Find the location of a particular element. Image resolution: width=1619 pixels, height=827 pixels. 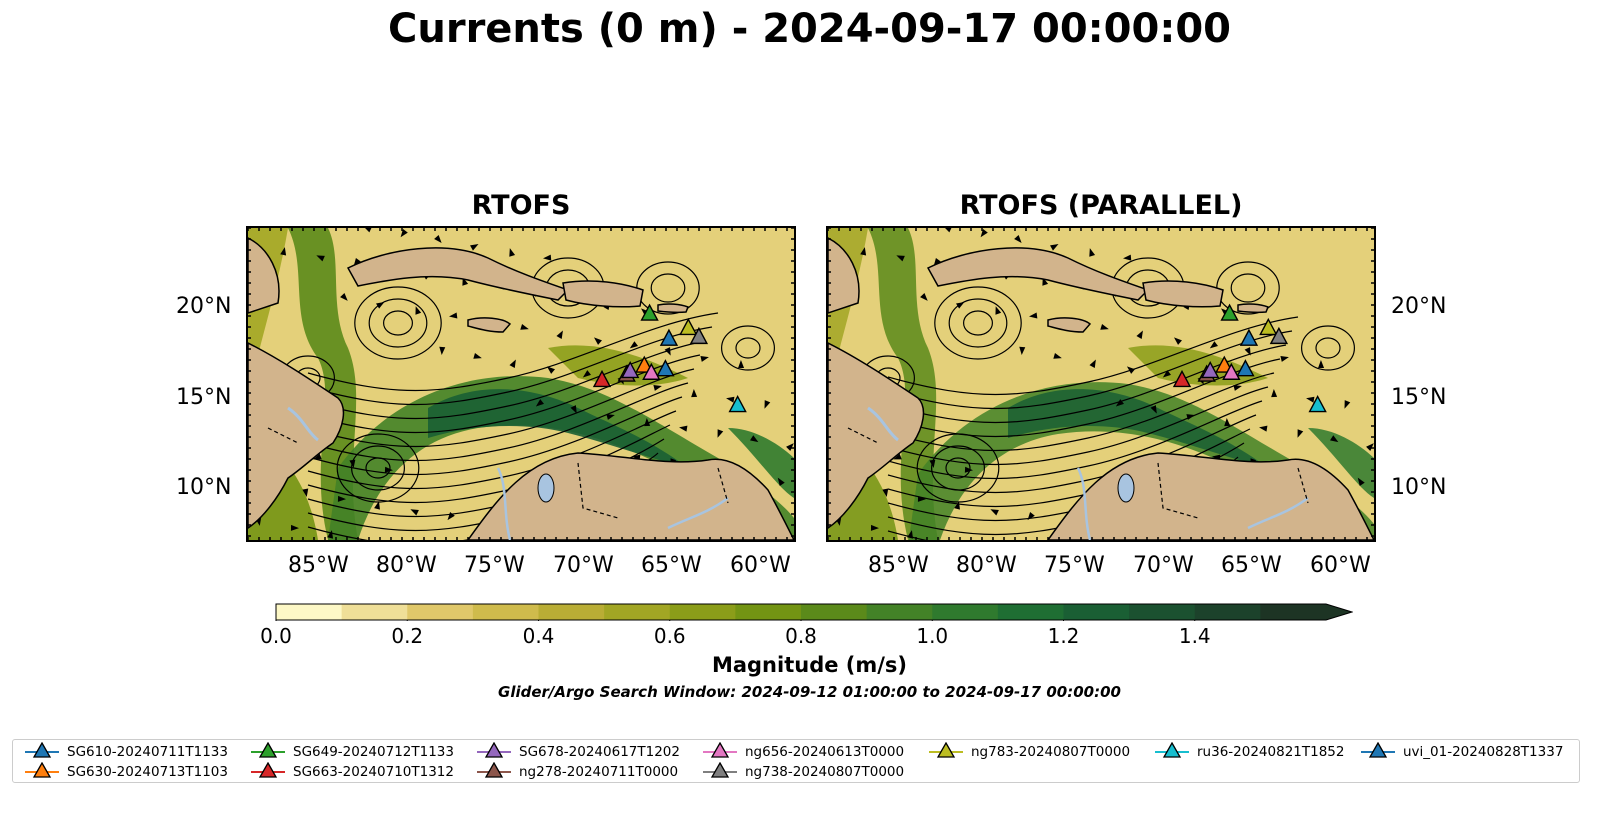

legend-item-label: SG678-20240617T1202 is located at coordinates (599, 752).